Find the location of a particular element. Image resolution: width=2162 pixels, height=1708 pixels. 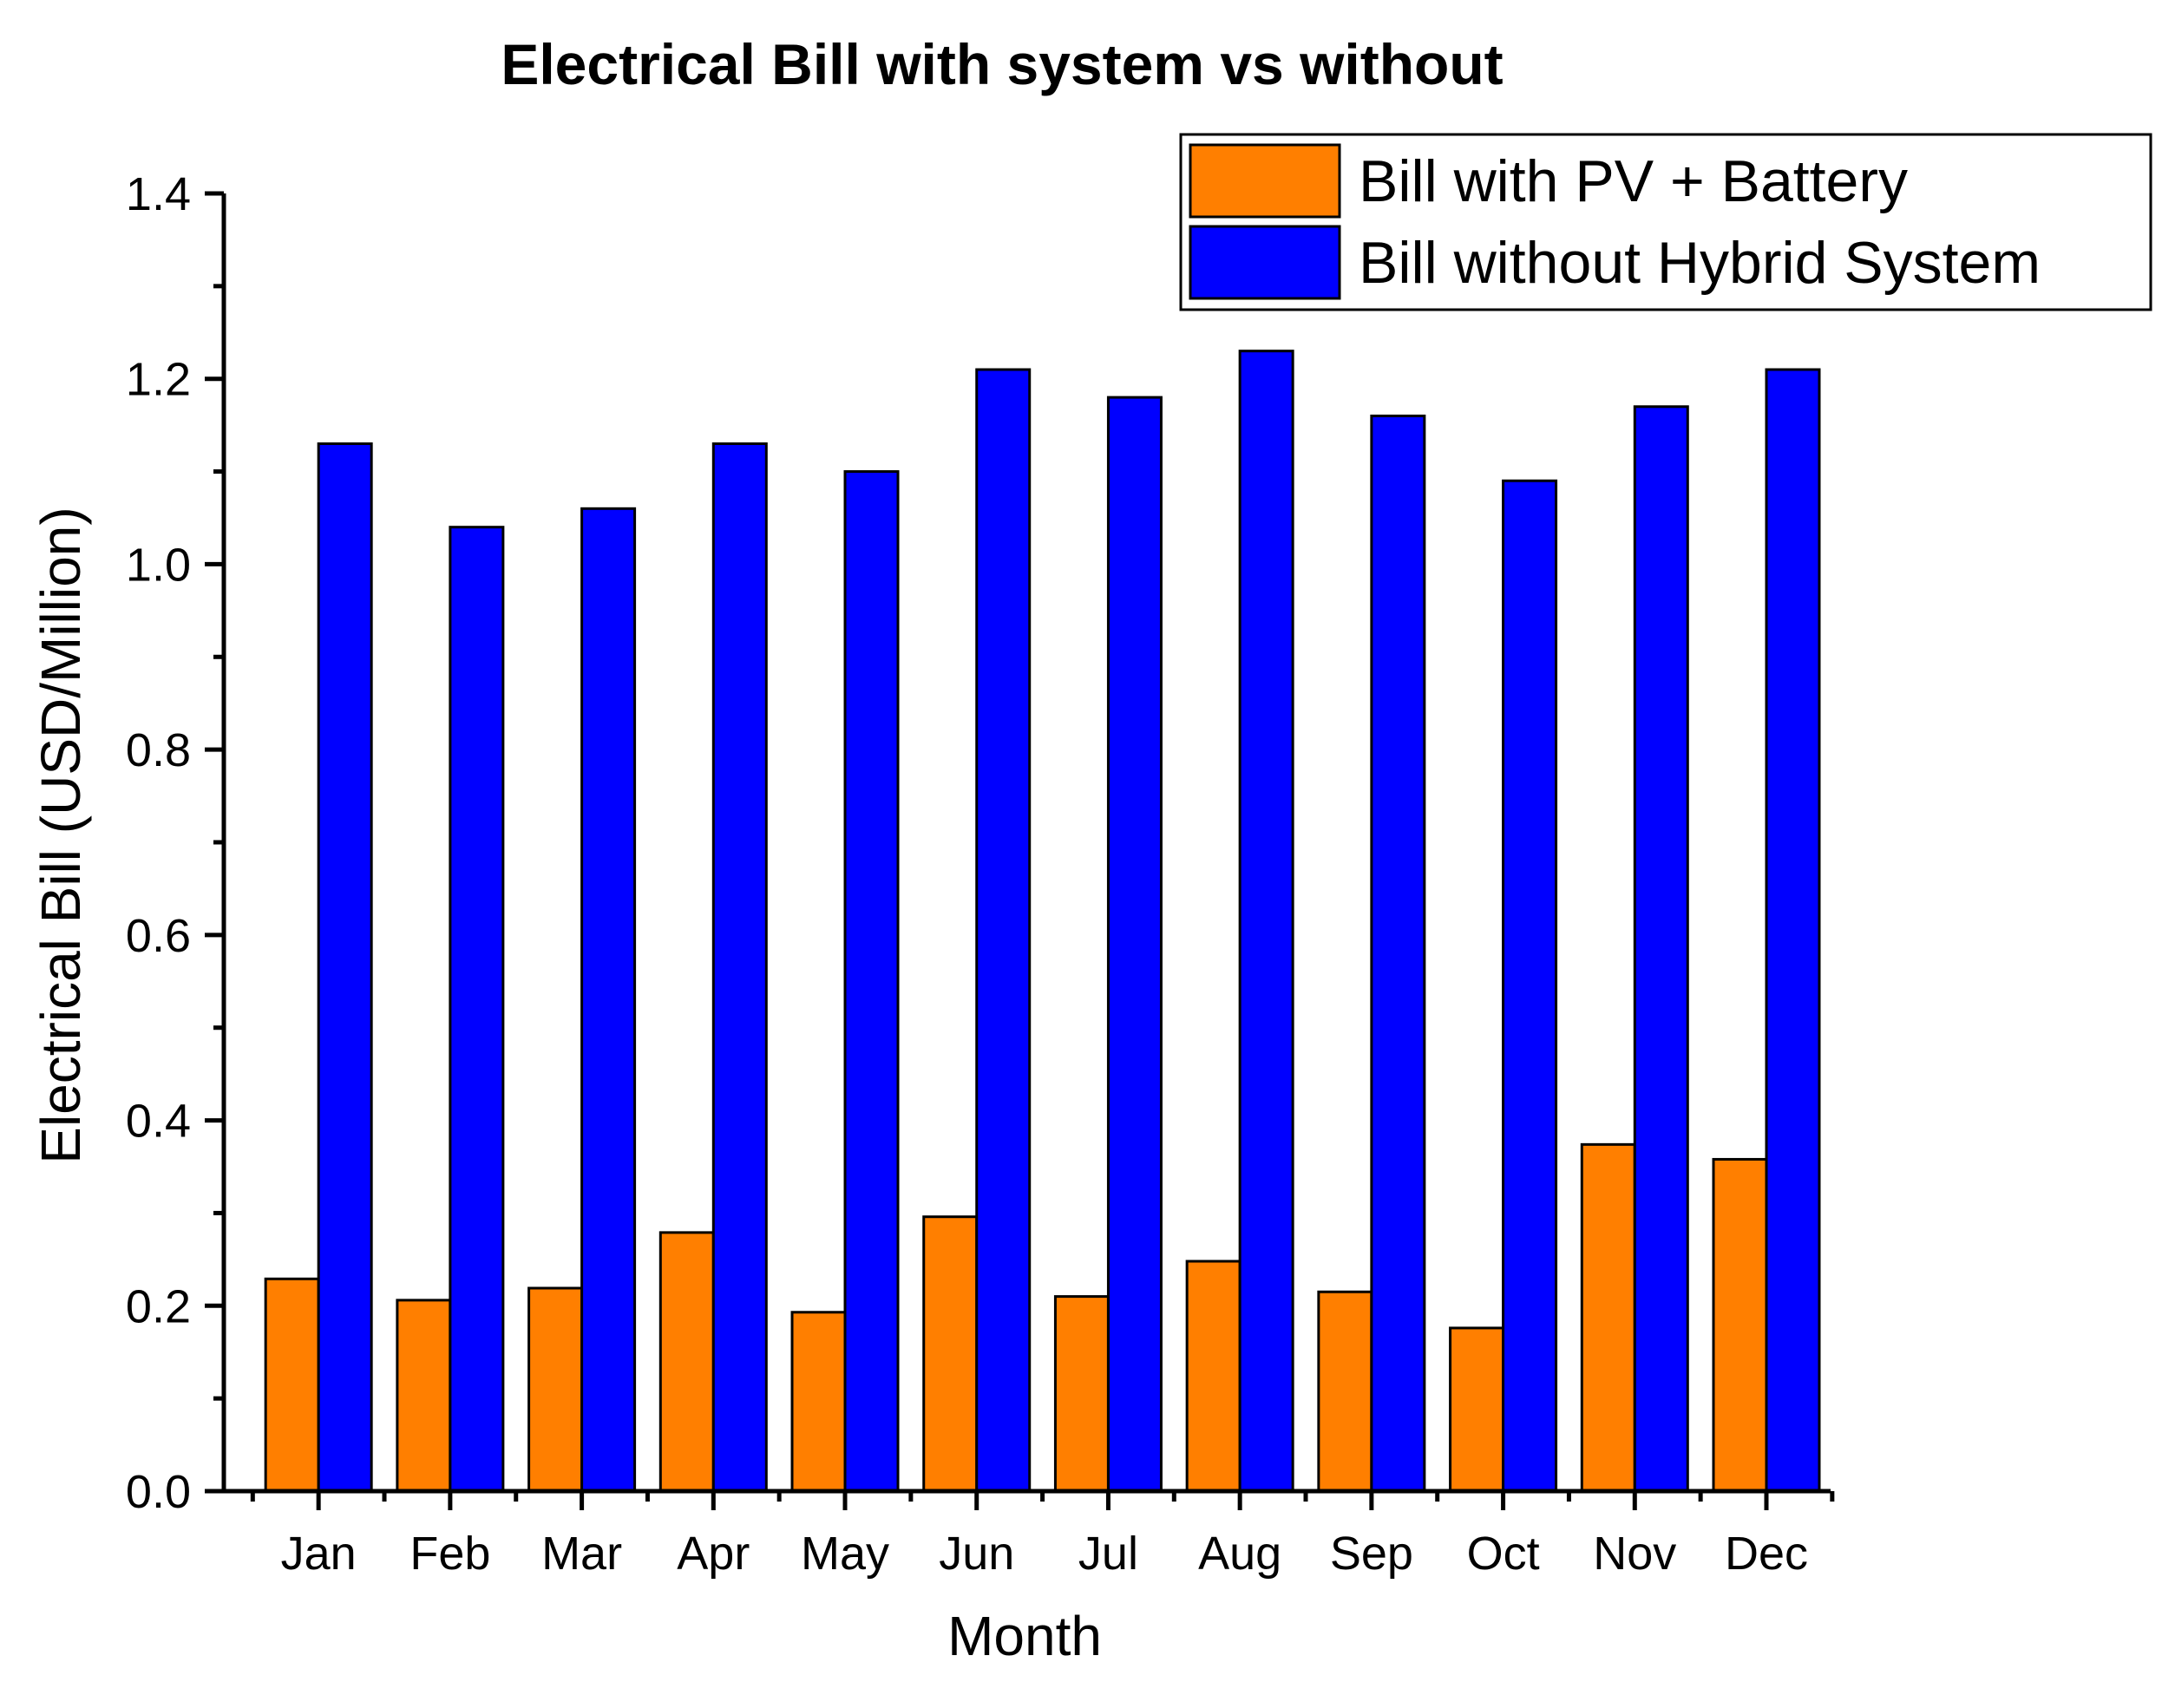

bar-with-pv-battery-oct is located at coordinates (1477, 1409).